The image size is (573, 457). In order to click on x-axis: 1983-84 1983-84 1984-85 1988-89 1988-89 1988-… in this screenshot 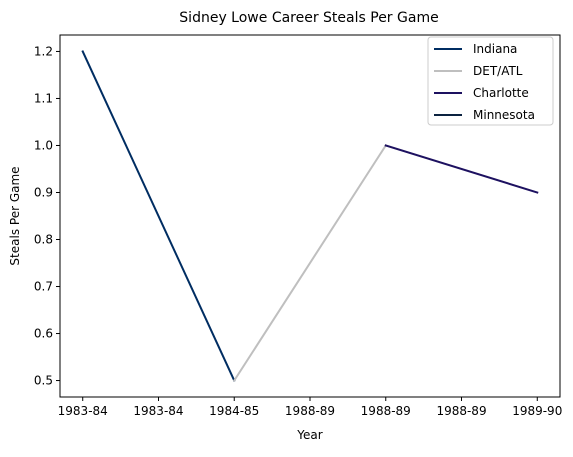, I will do `click(310, 407)`.